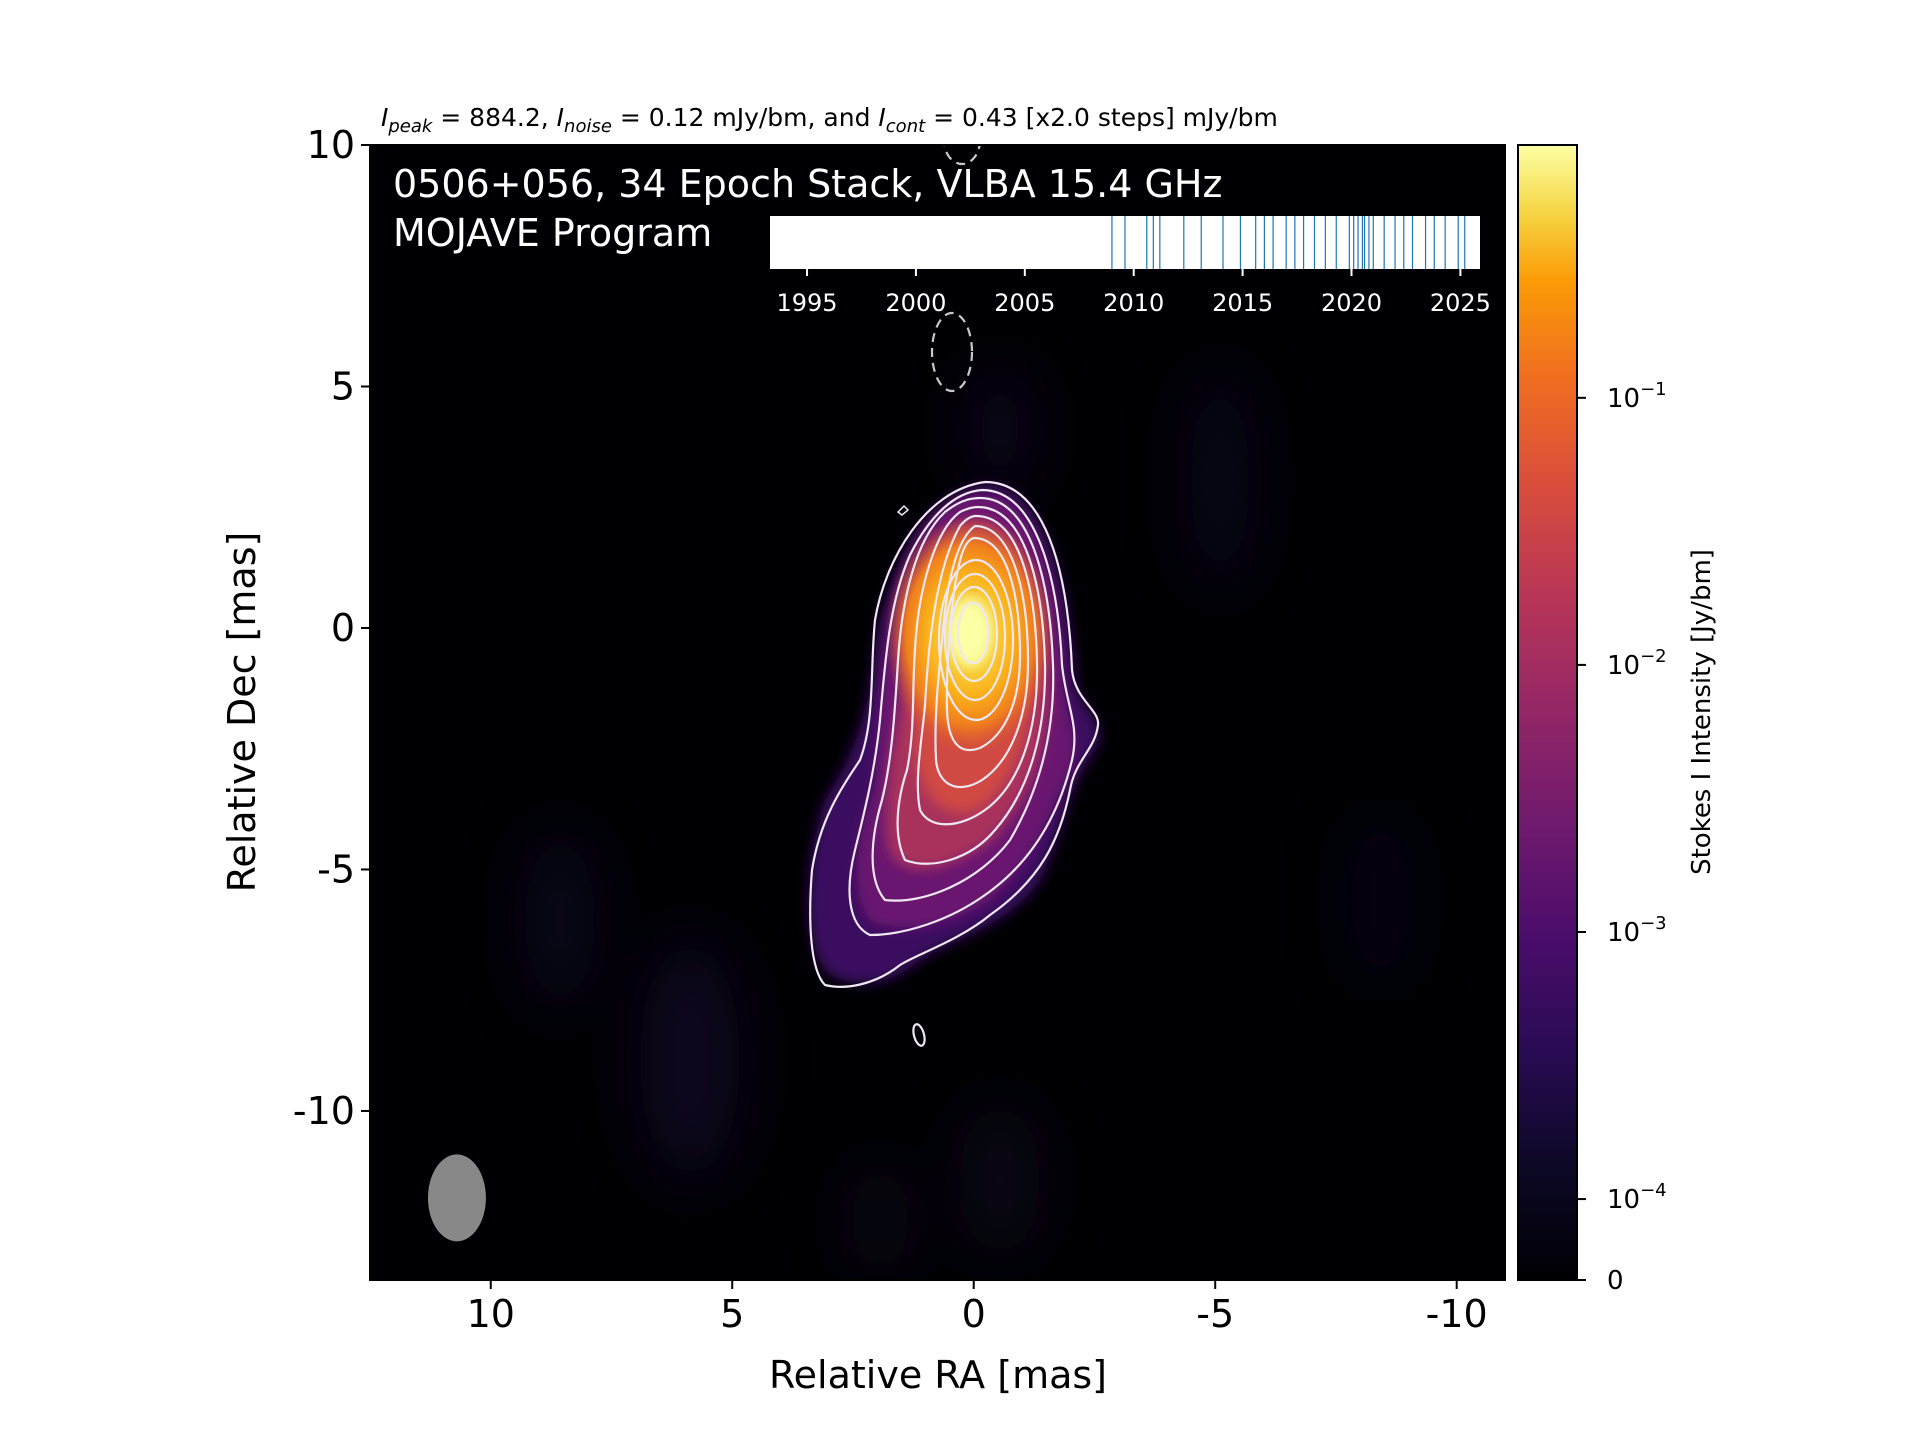  Describe the element at coordinates (331, 145) in the screenshot. I see `y-tick-label: 10` at that location.